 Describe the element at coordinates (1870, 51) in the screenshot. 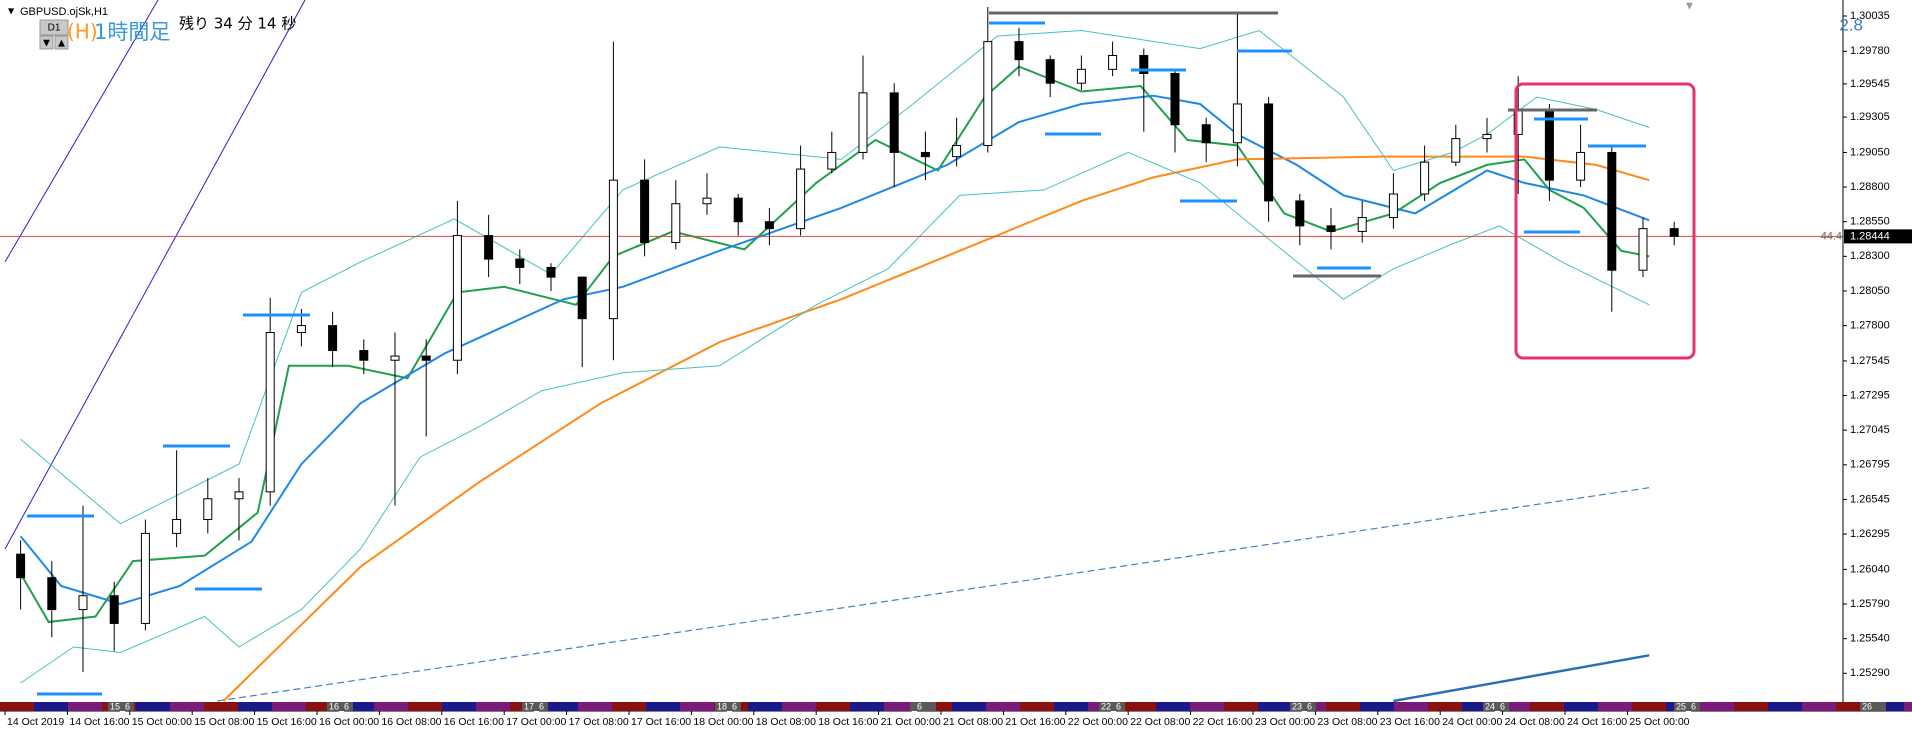

I see `y-tick-label: 1.29780` at that location.